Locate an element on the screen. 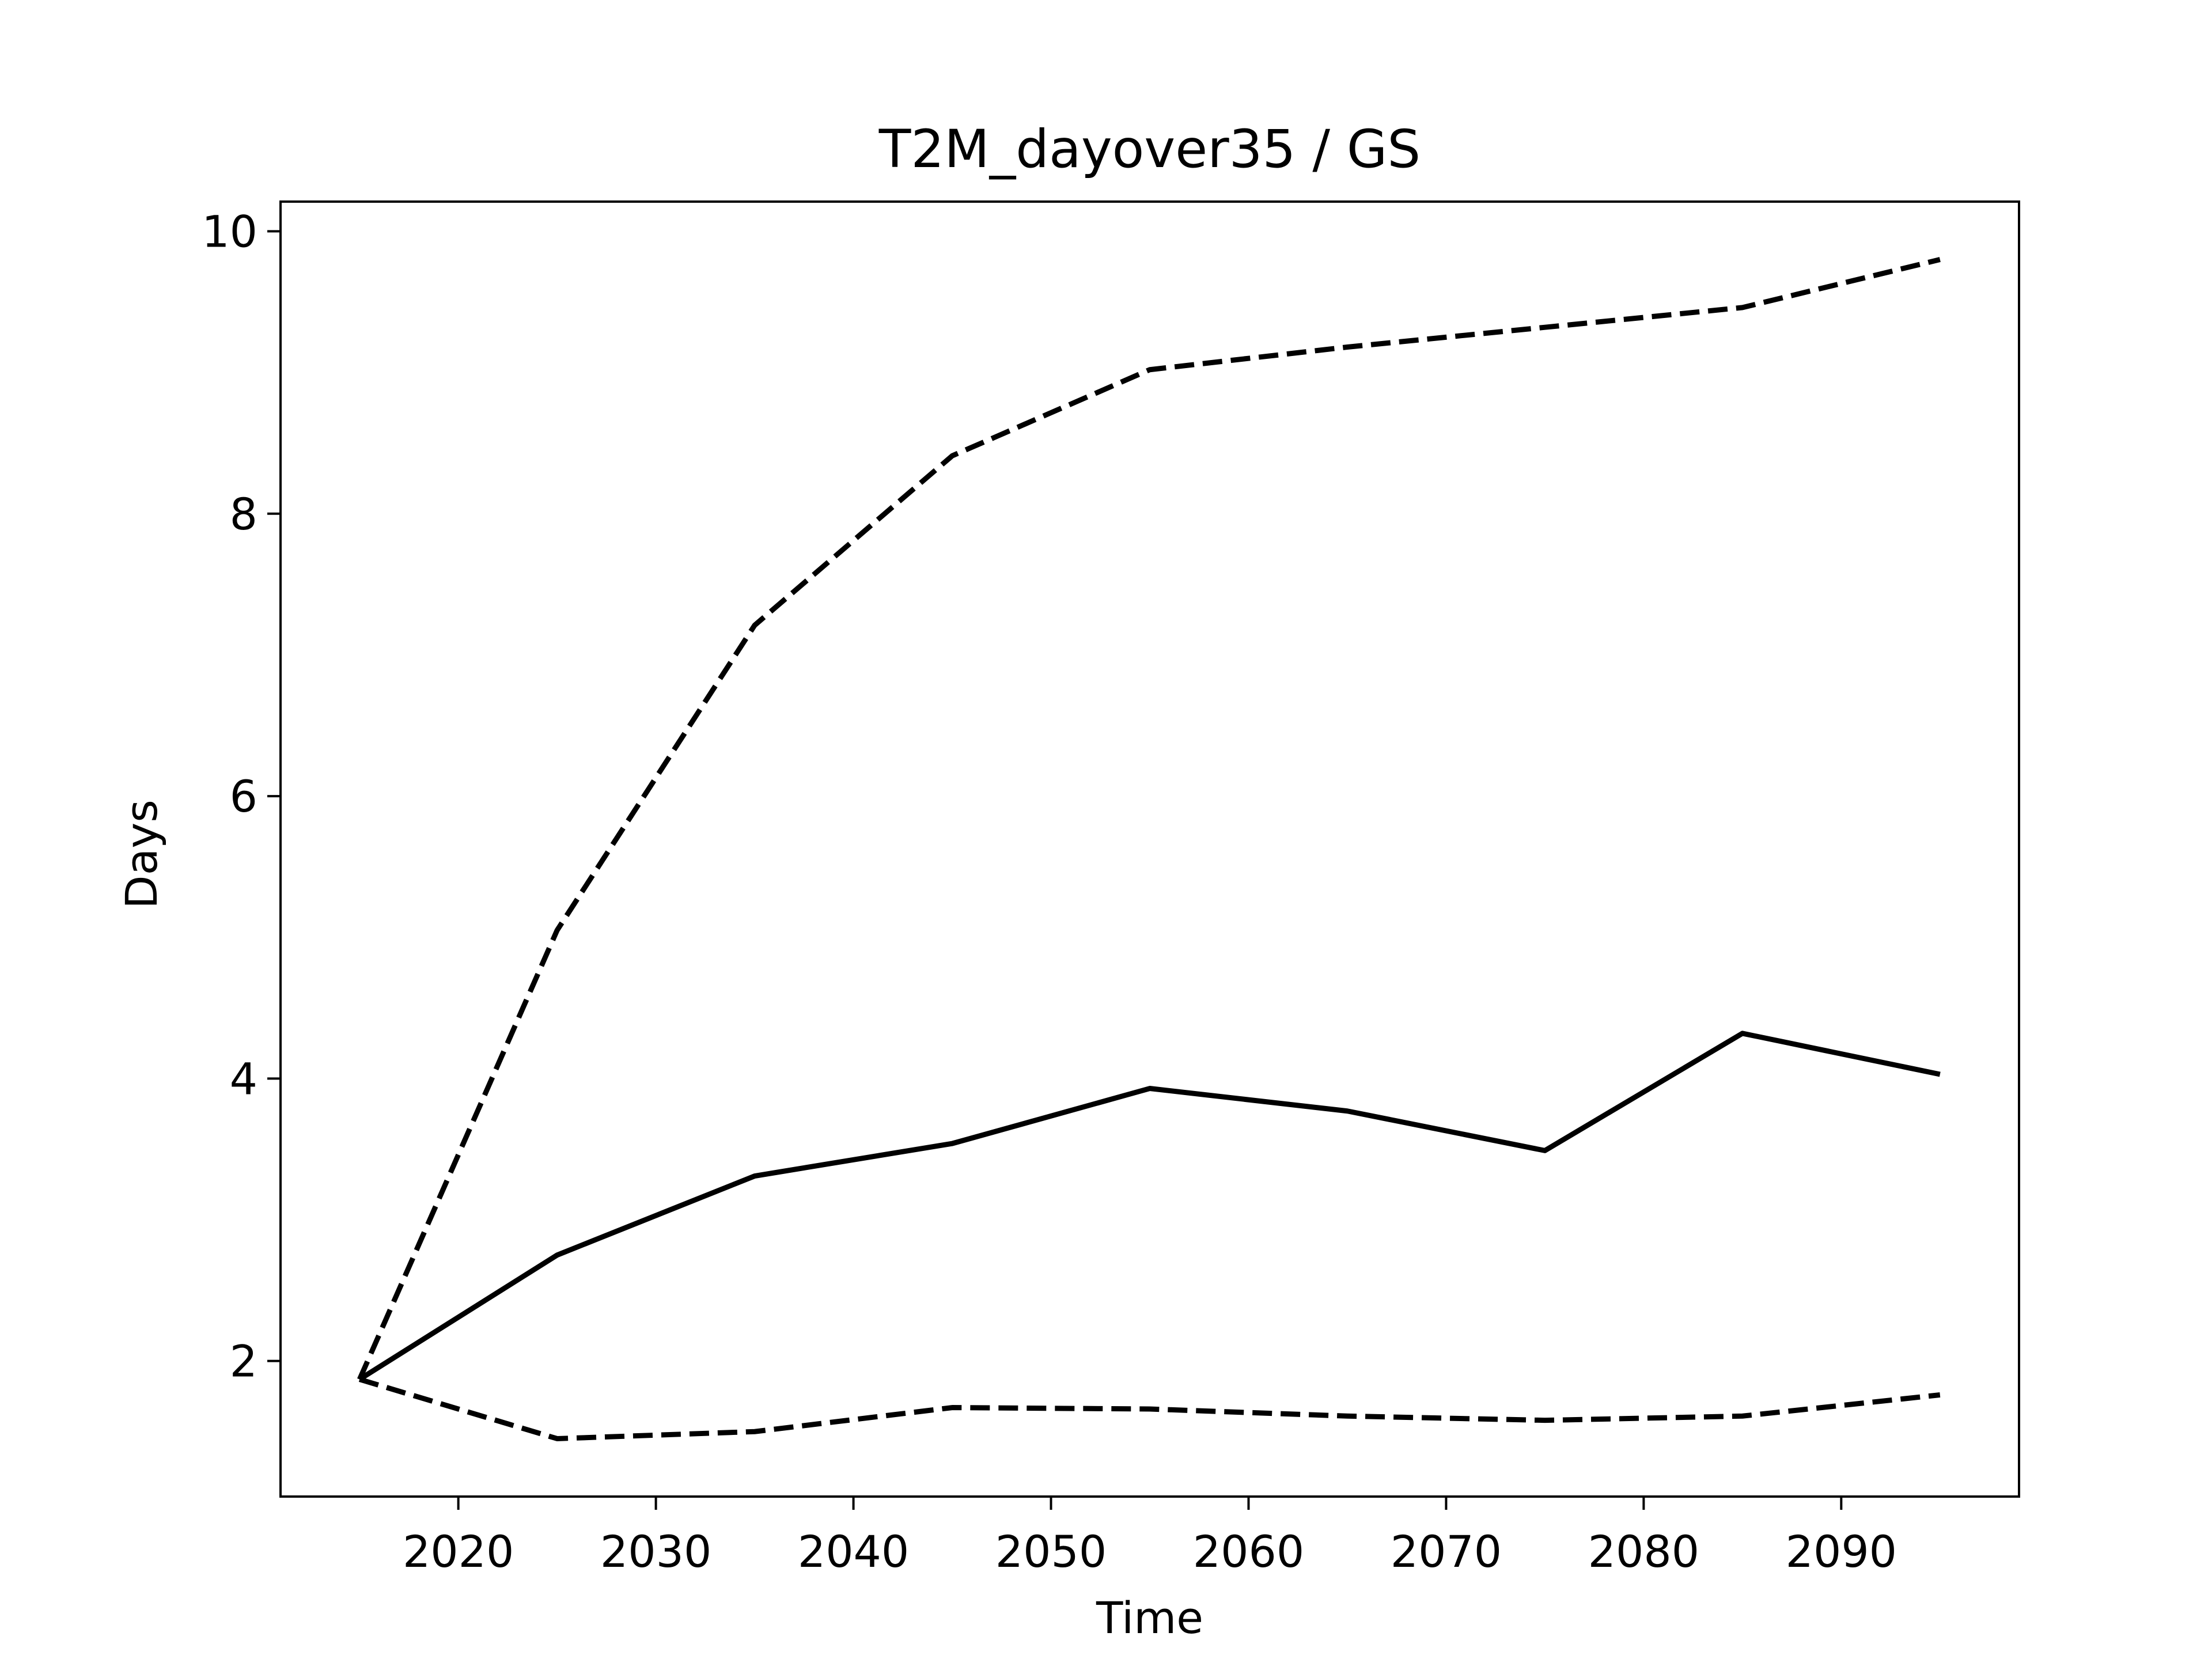 This screenshot has width=2212, height=1659. x-tick-label: 2080 is located at coordinates (1643, 1551).